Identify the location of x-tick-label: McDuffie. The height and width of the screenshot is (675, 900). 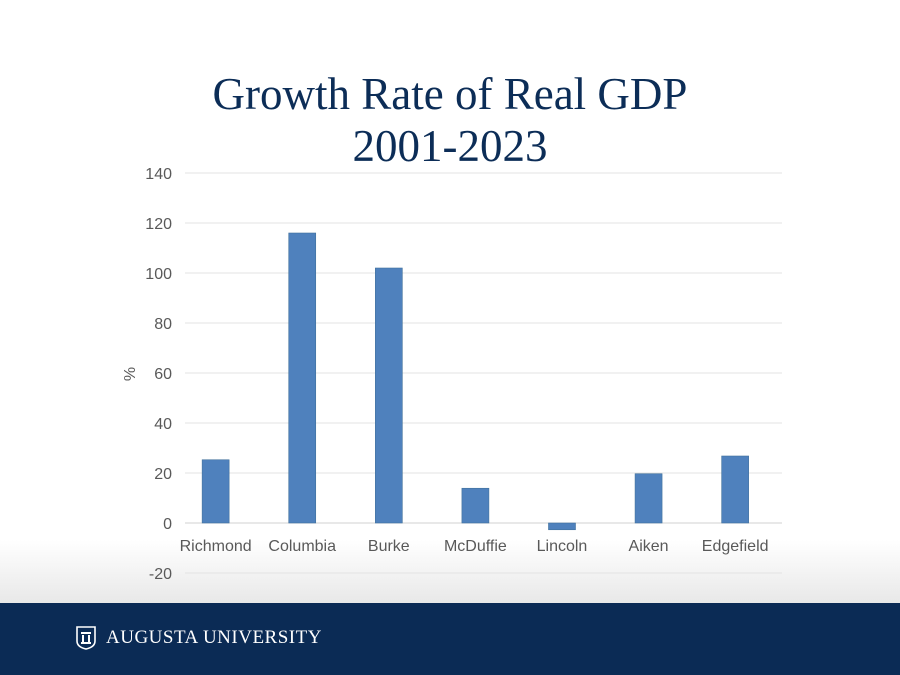
(475, 546).